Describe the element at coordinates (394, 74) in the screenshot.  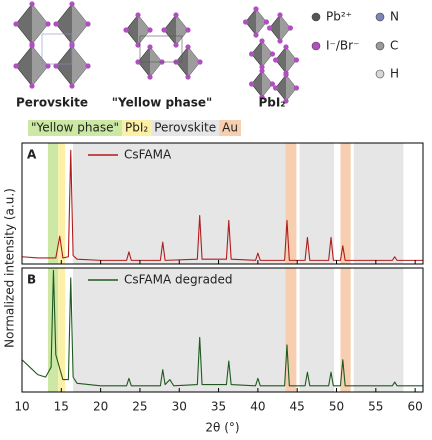
I see `legend-label: H` at that location.